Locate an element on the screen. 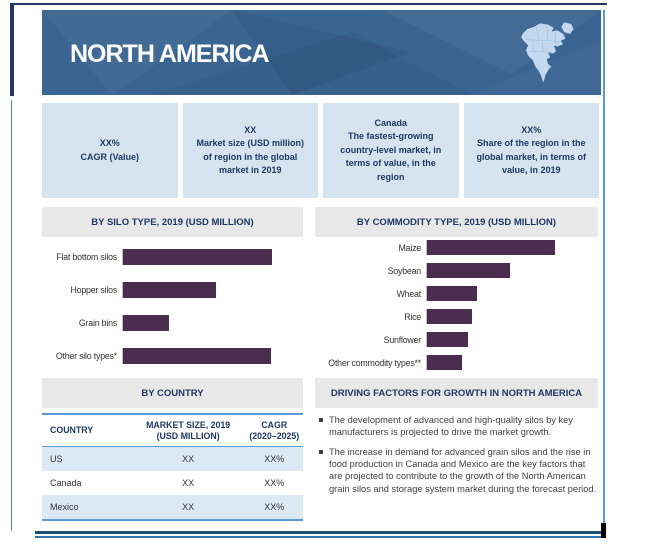 The height and width of the screenshot is (545, 650). bar-row: Sunflower is located at coordinates (452, 339).